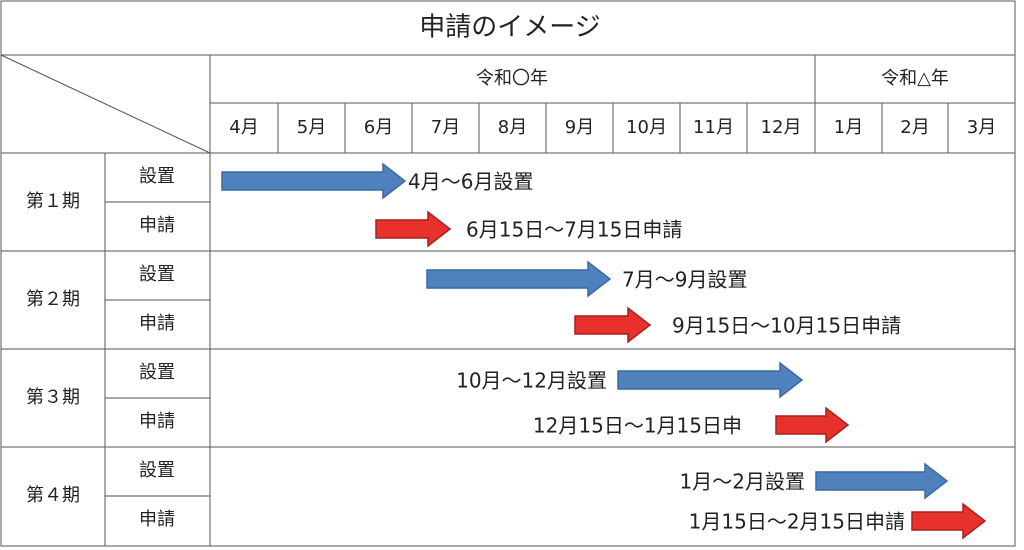  I want to click on month-header: 3月, so click(981, 127).